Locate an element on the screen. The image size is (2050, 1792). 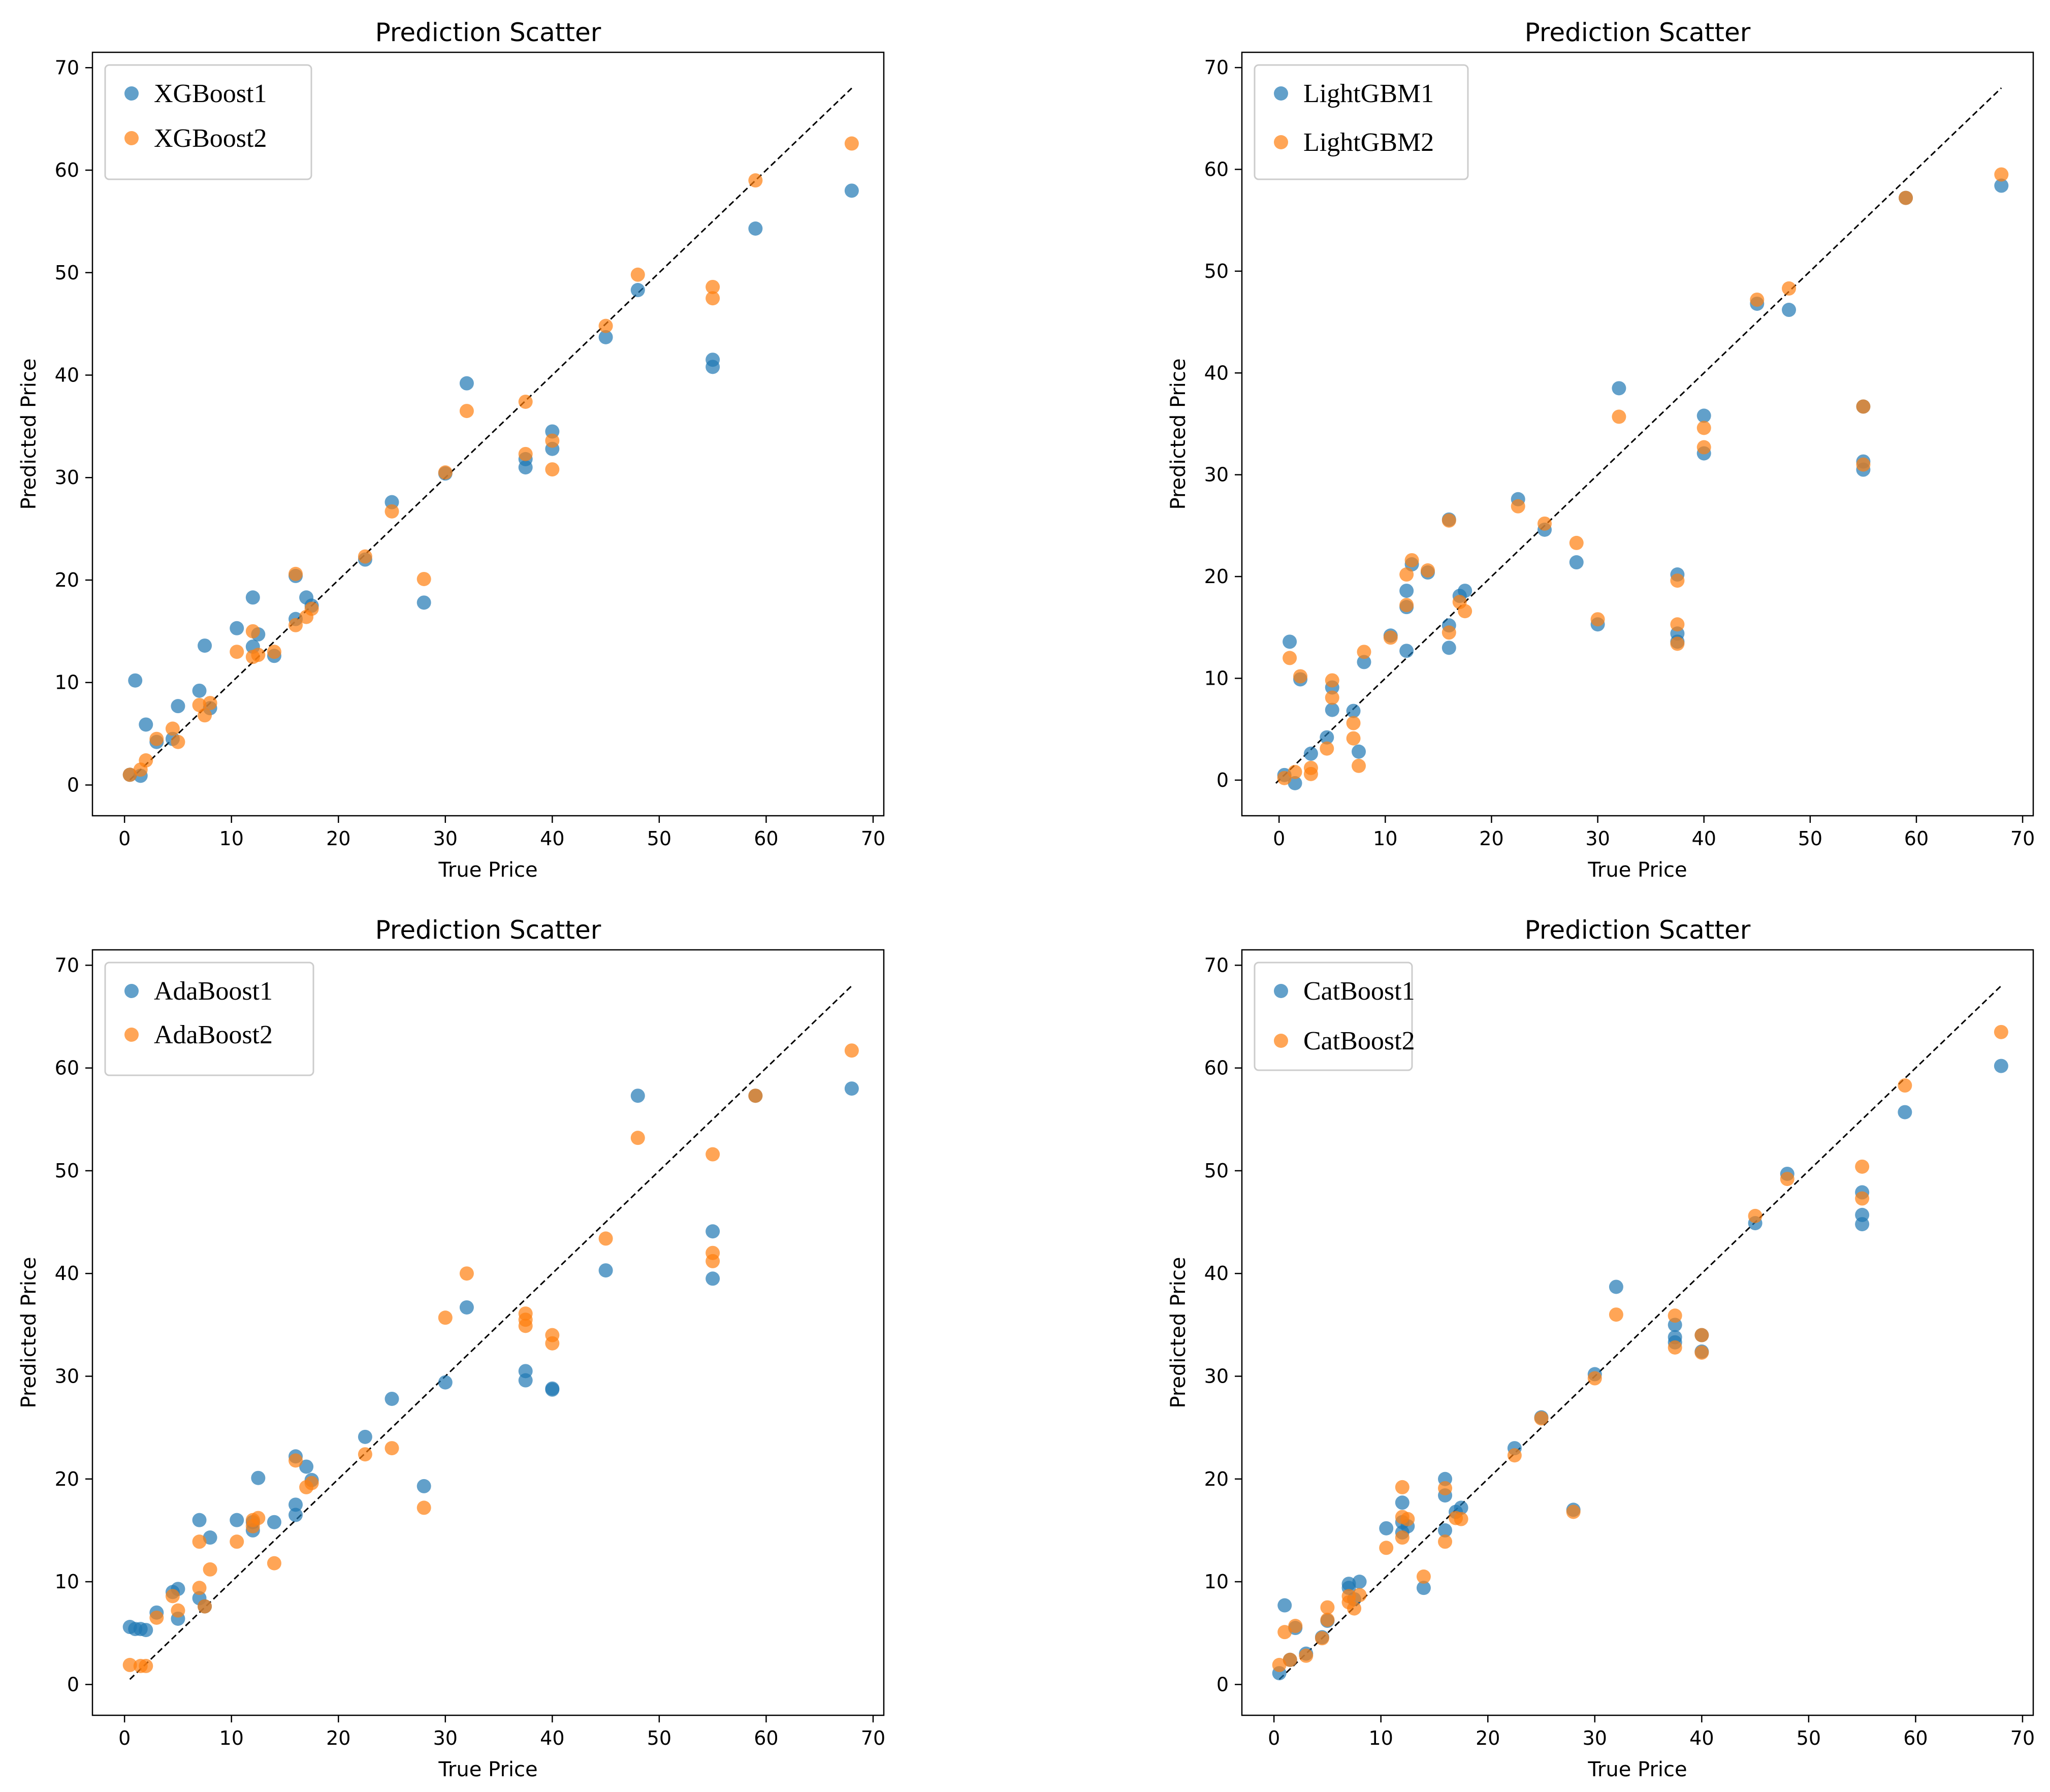
x-tick-label: 10 is located at coordinates (232, 1738).